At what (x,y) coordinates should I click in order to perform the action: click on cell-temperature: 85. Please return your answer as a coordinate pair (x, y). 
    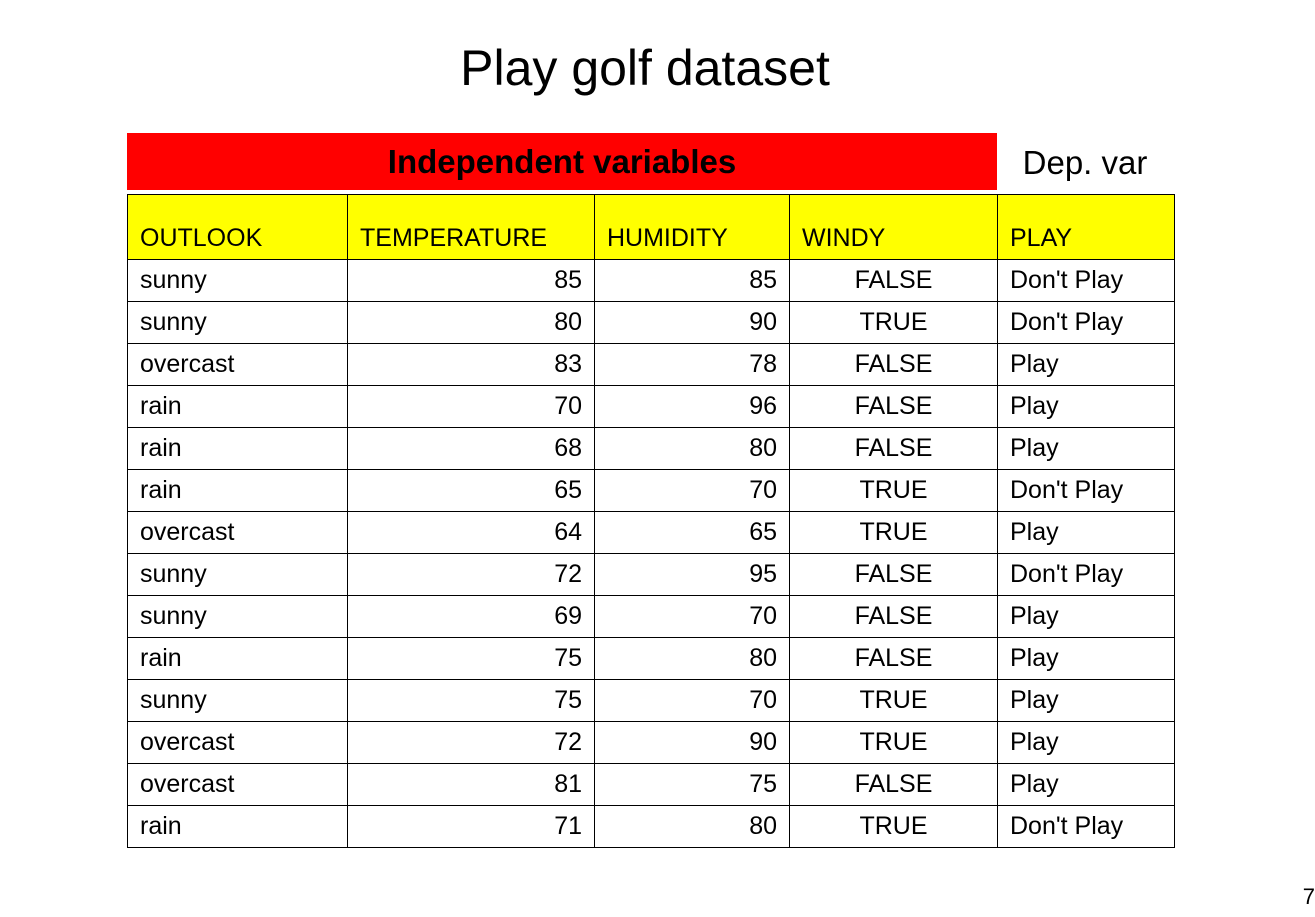
    Looking at the image, I should click on (471, 280).